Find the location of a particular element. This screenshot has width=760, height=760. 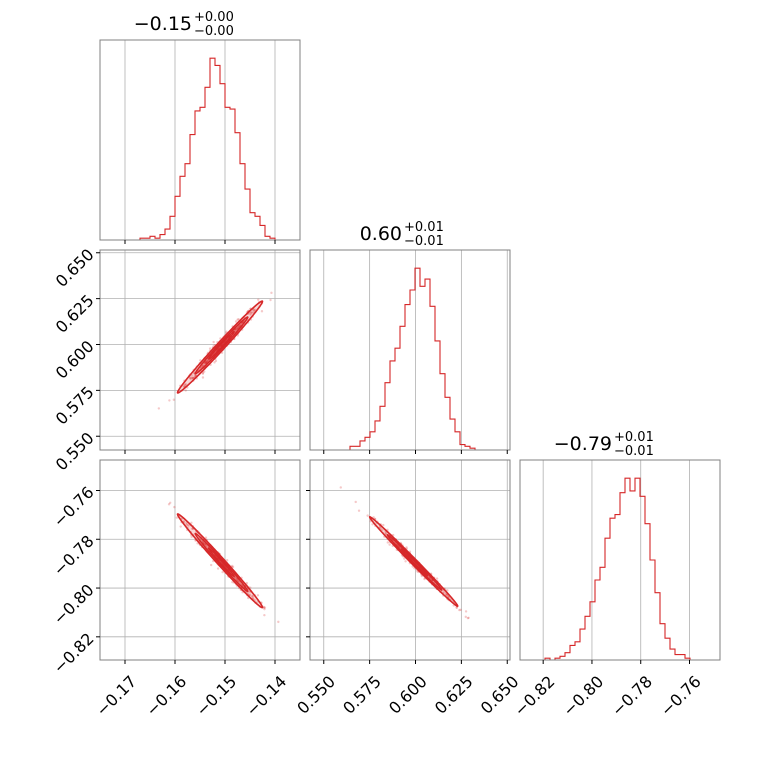

x-tick-label-p1: 0.625 is located at coordinates (454, 695).